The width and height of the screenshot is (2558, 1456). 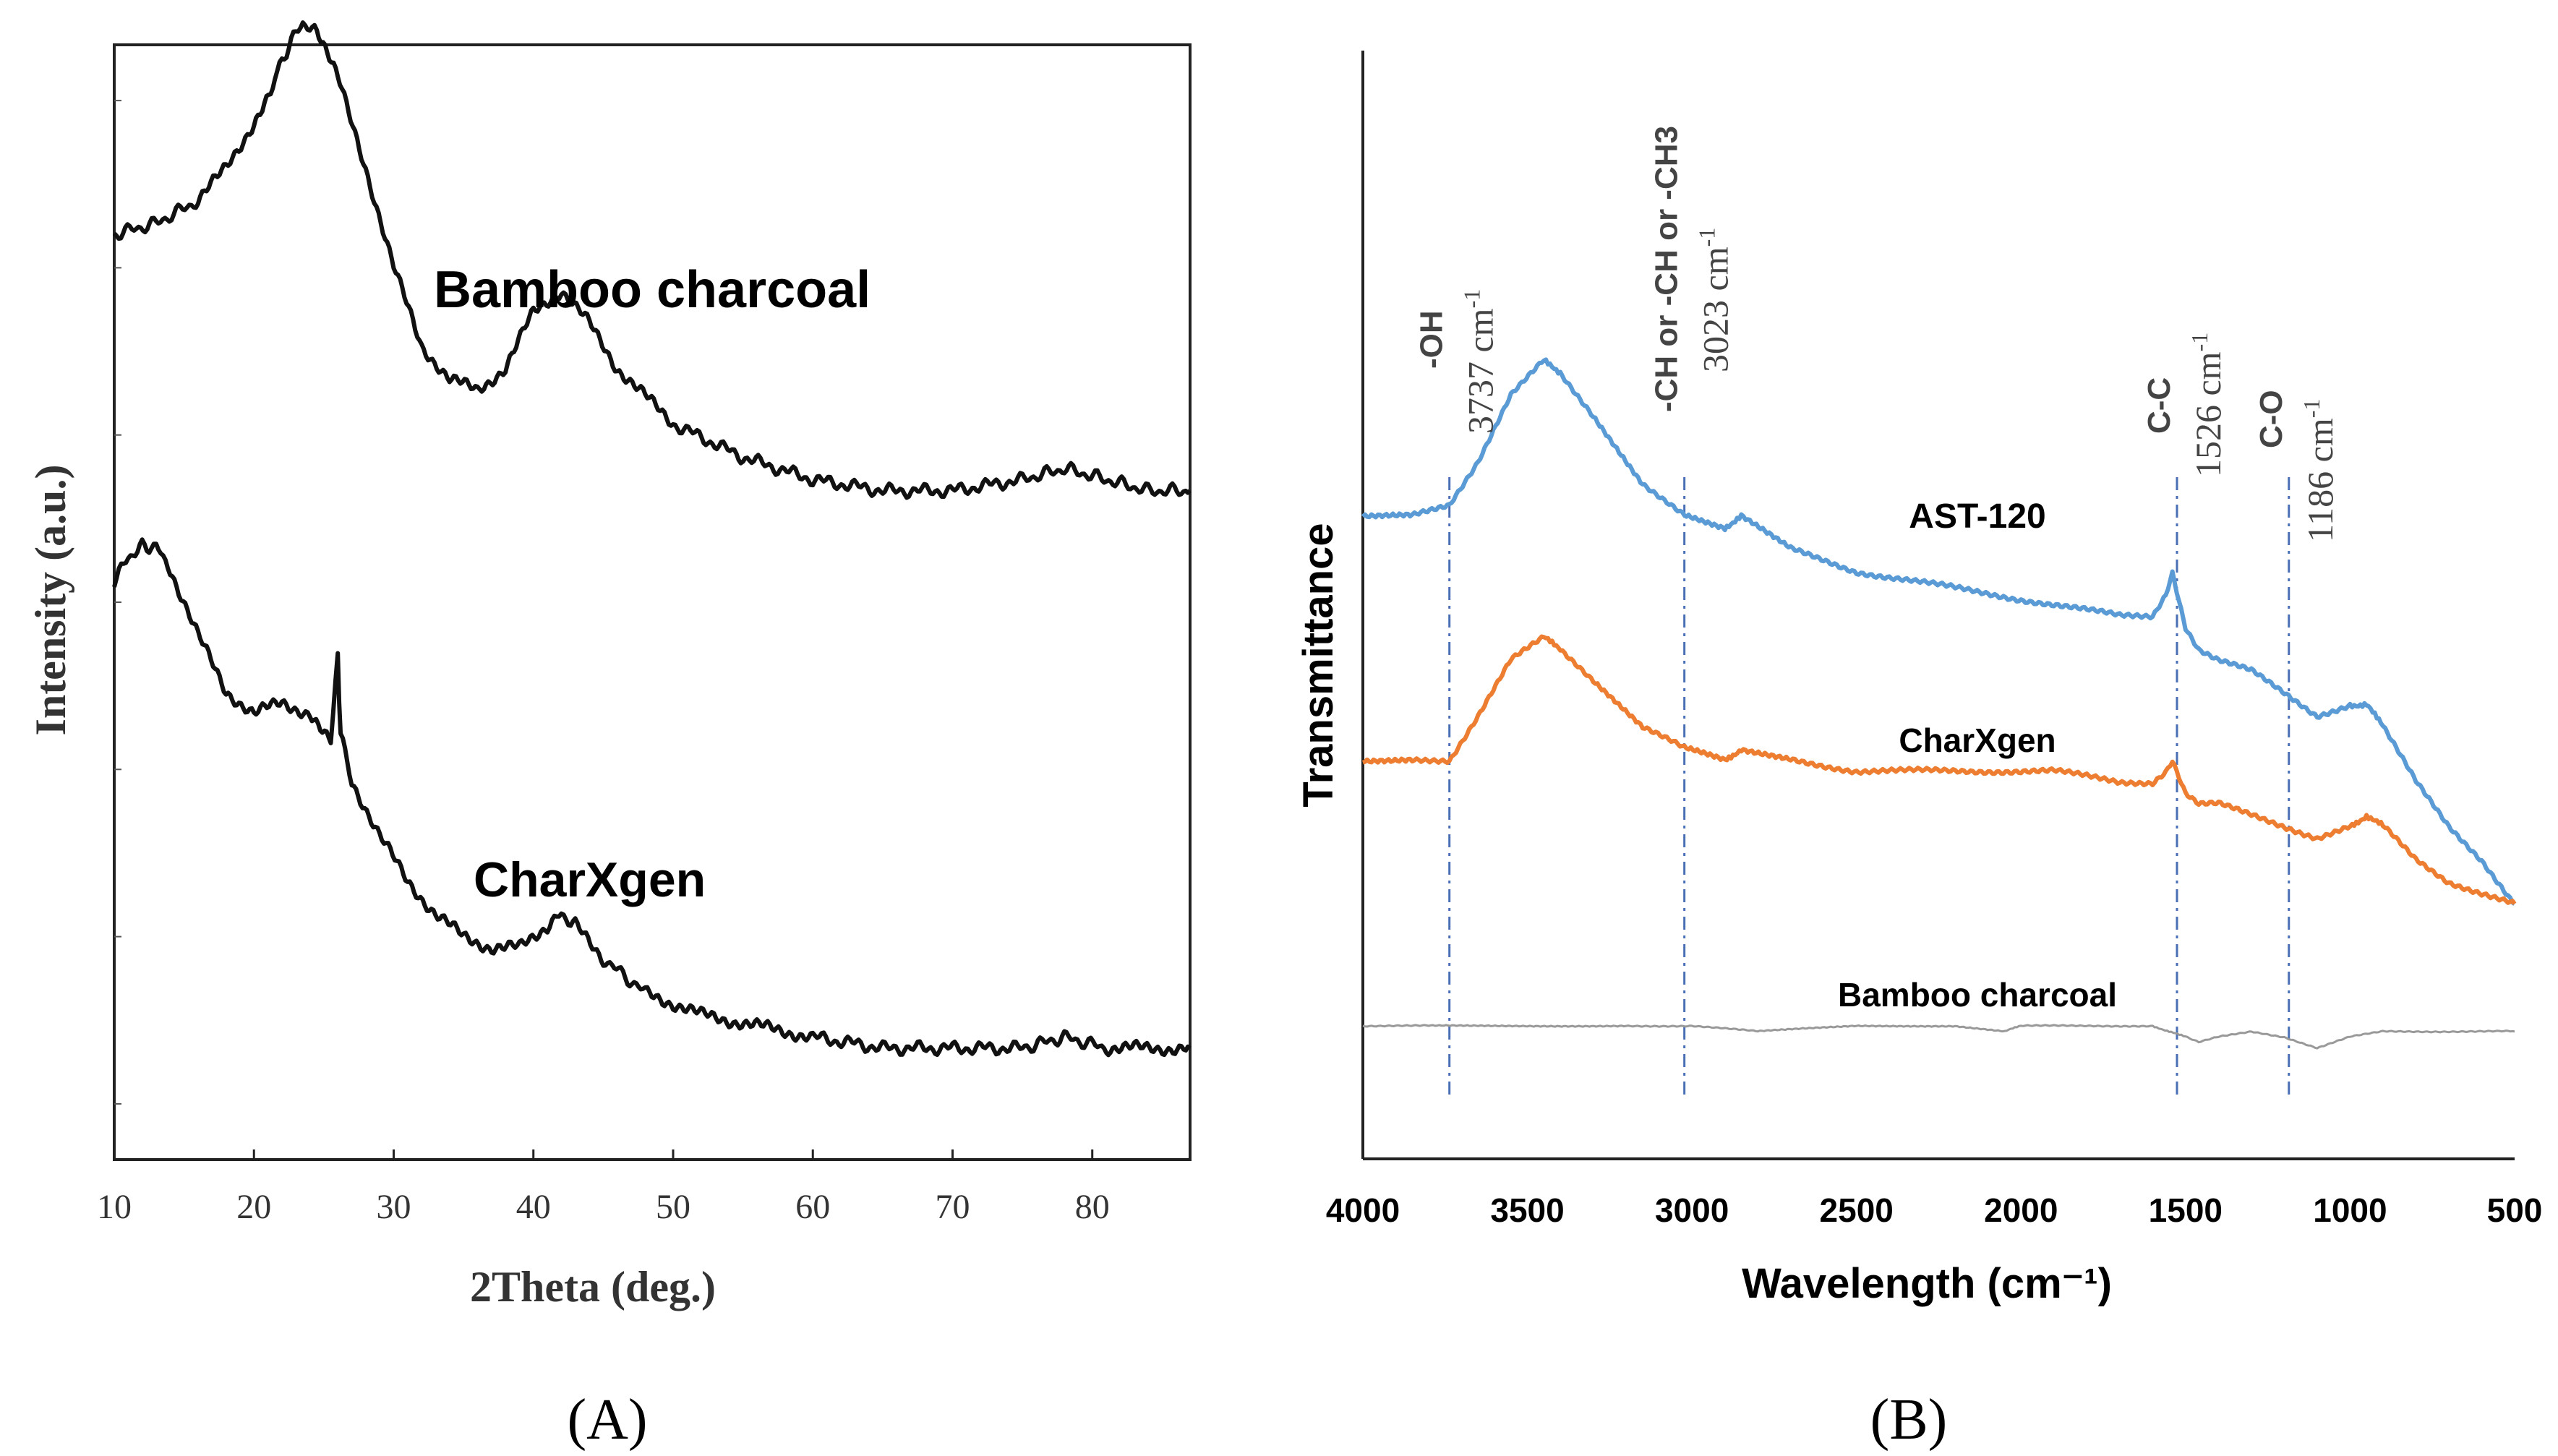 I want to click on panel-b-annotation-wavenumber: 1526 cm-1, so click(x=2207, y=405).